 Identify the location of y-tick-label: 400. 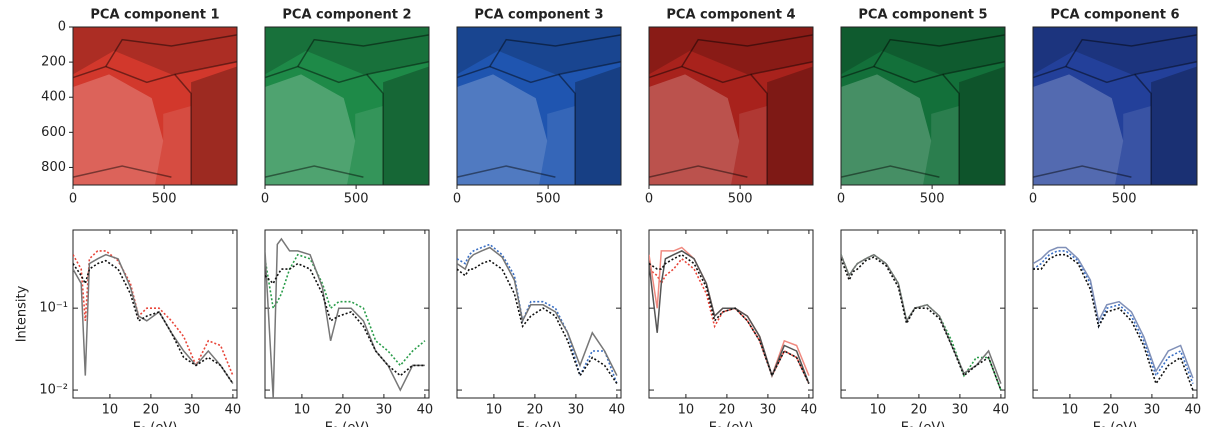
(53, 97).